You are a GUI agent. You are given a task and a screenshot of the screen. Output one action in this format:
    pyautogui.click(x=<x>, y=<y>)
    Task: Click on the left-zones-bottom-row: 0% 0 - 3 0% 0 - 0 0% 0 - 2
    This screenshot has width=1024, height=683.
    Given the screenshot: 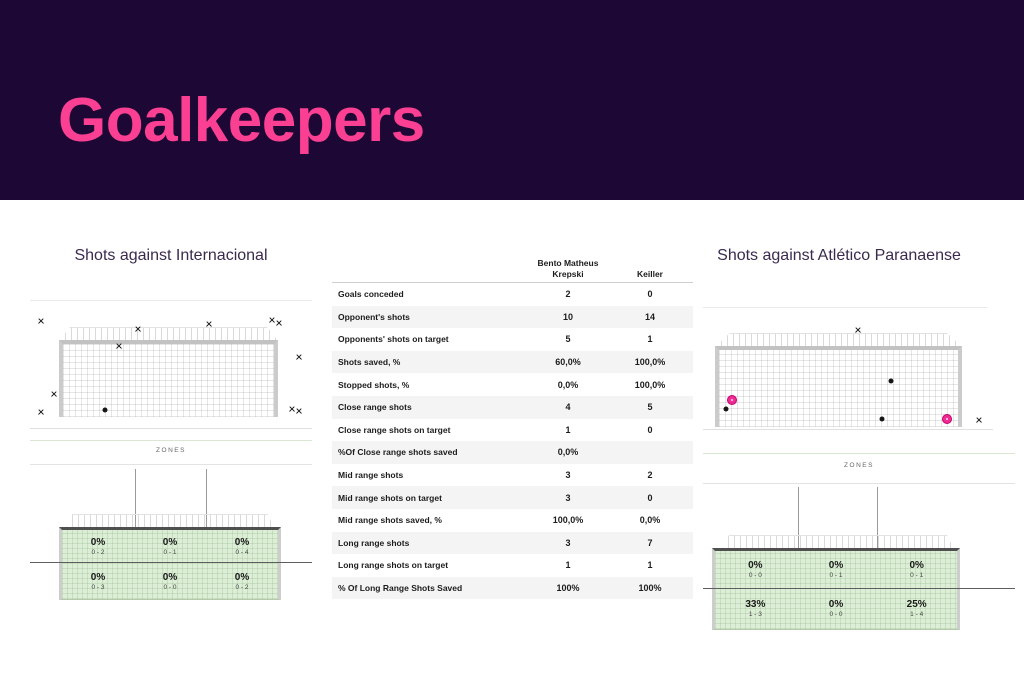 What is the action you would take?
    pyautogui.click(x=170, y=581)
    